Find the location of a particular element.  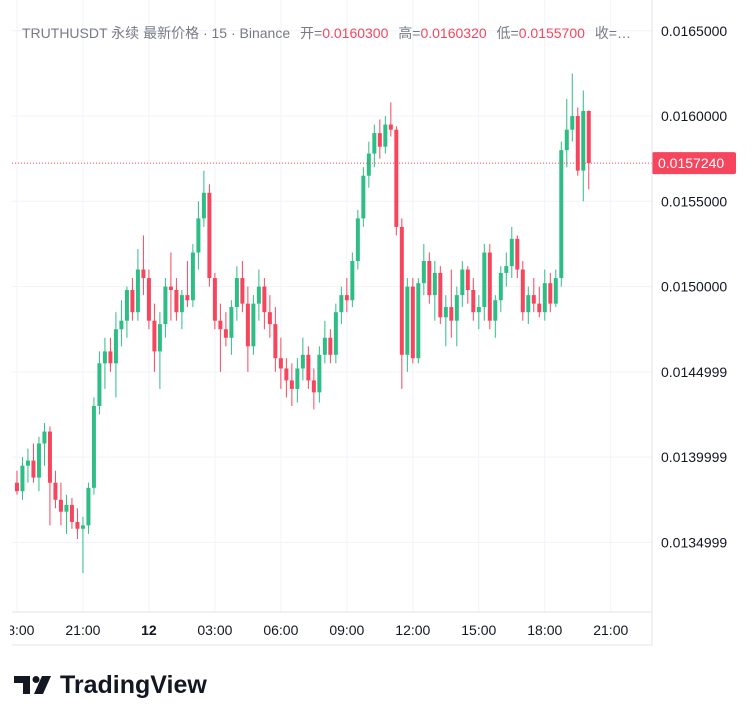

y-tick-label: 0.0144999 is located at coordinates (694, 372).